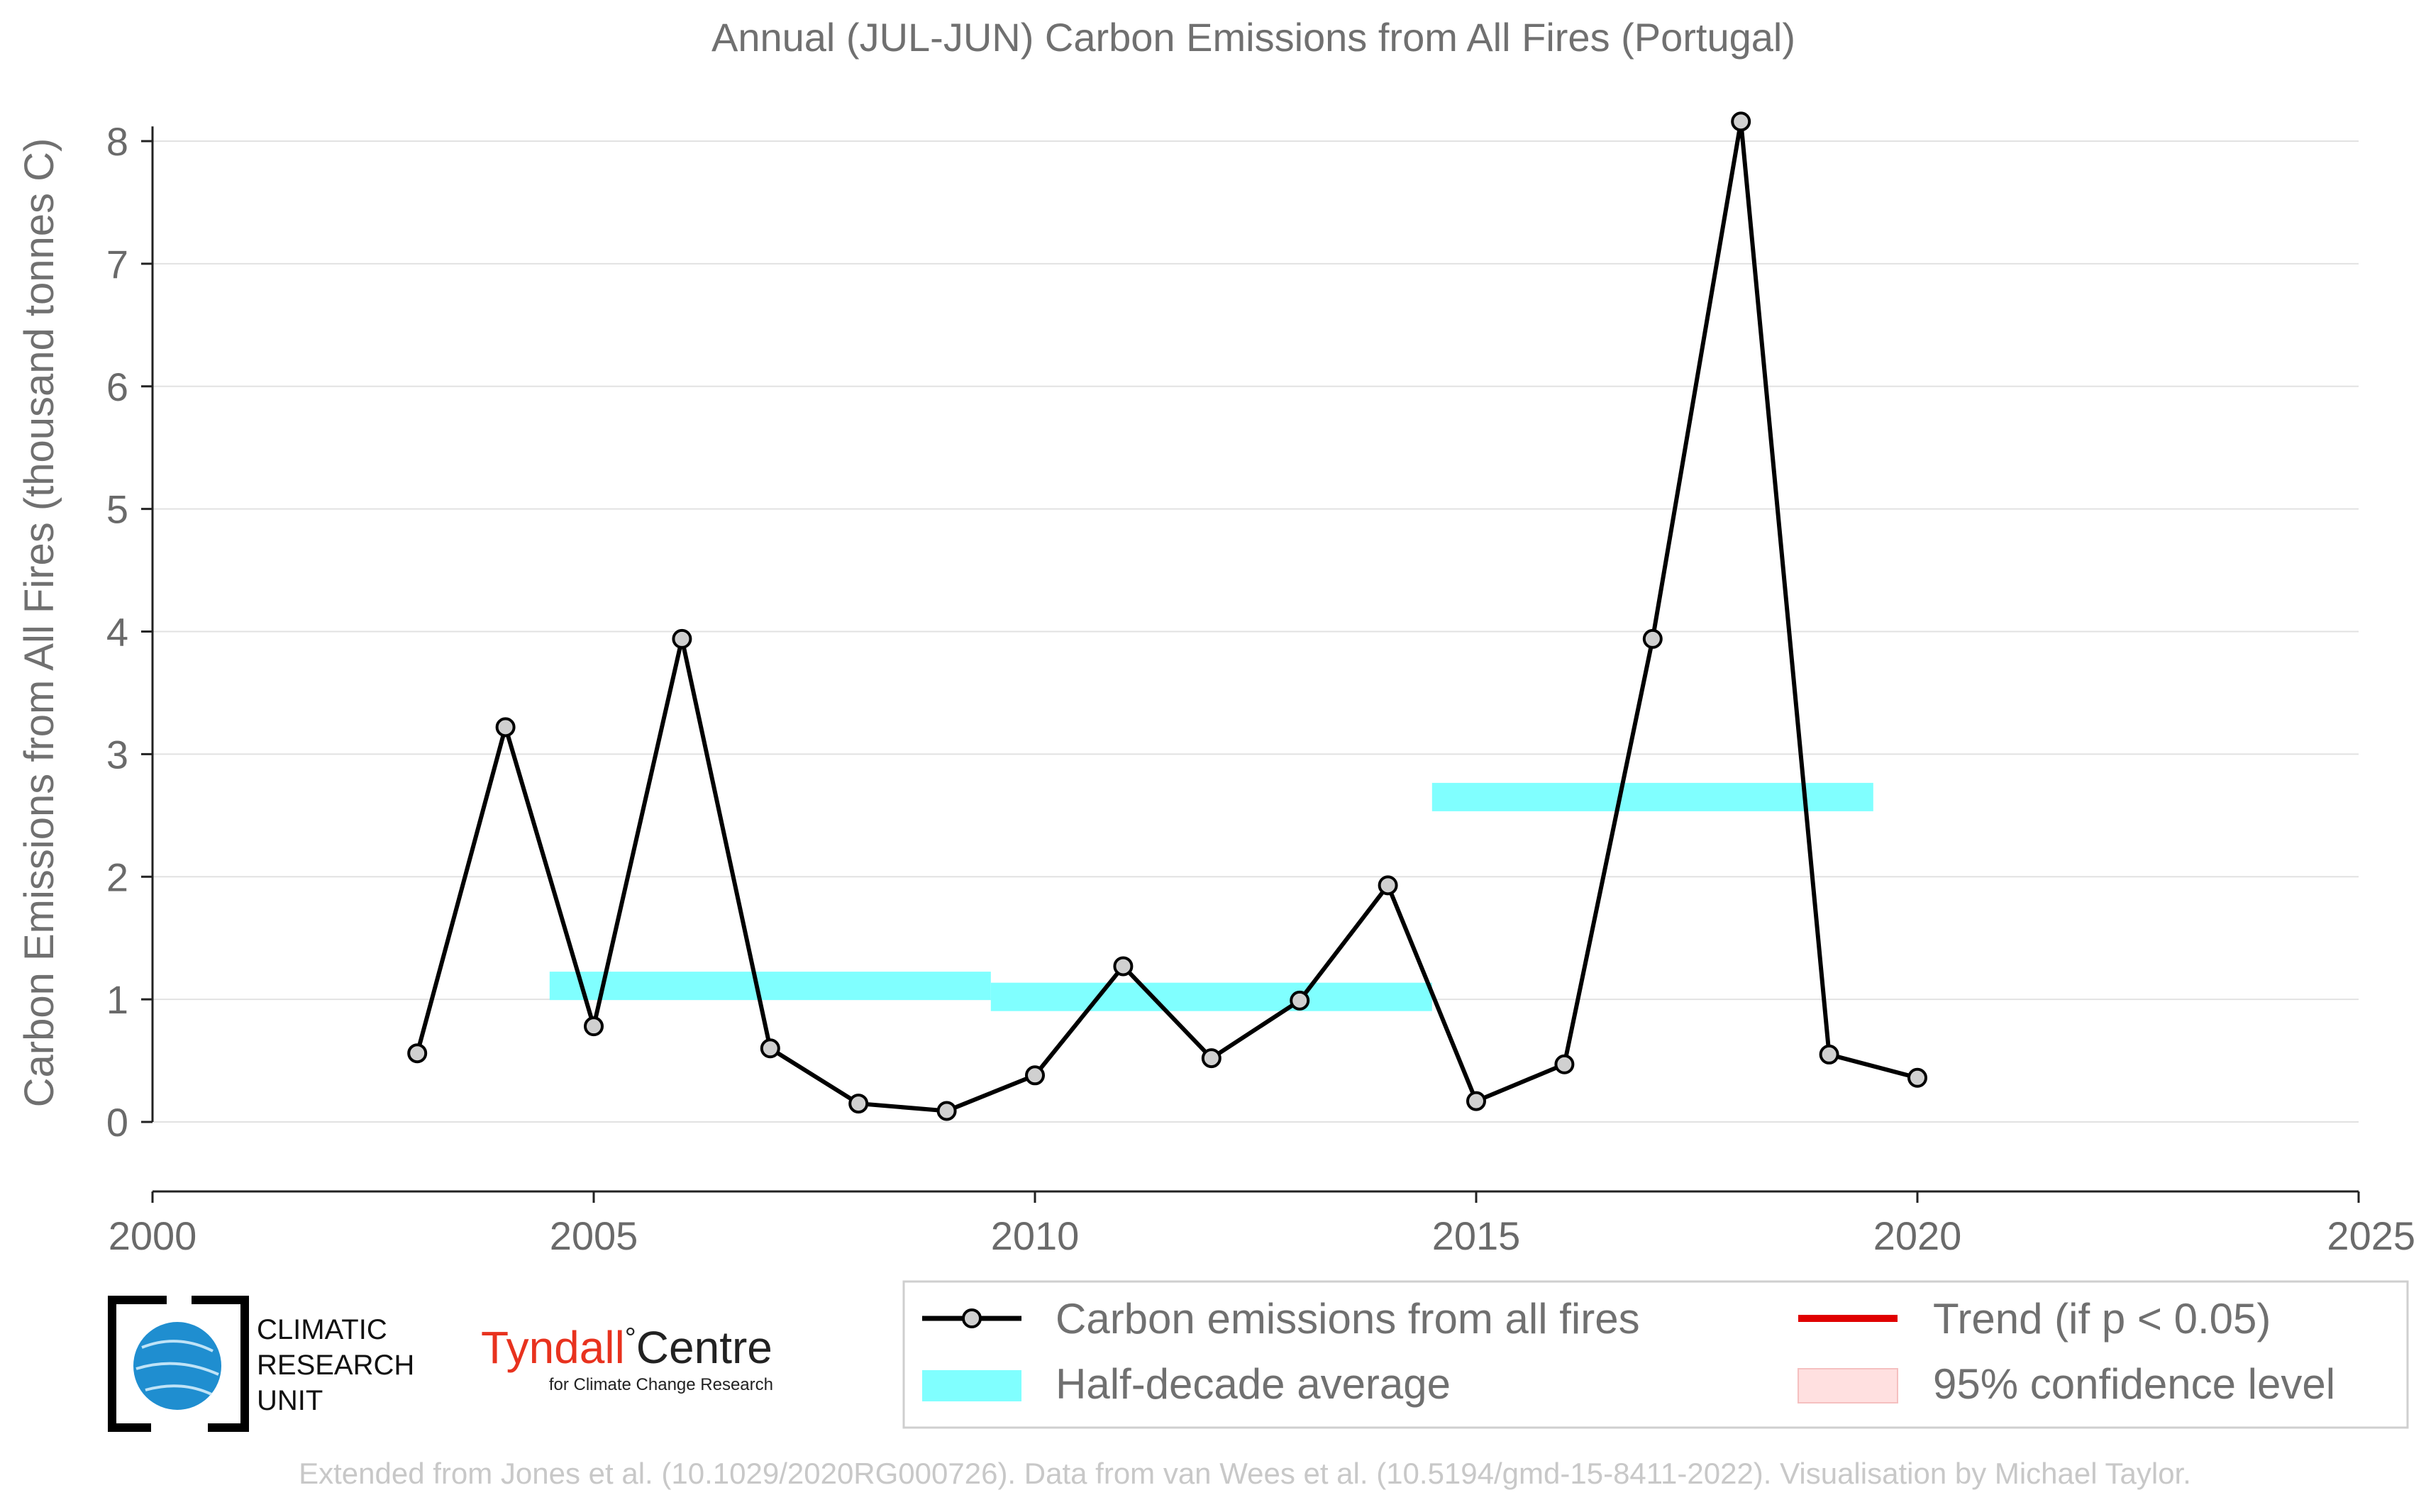 Image resolution: width=2426 pixels, height=1512 pixels. What do you see at coordinates (1262, 1224) in the screenshot?
I see `x-axis: 2000 2005 2010 2015 2020 2025` at bounding box center [1262, 1224].